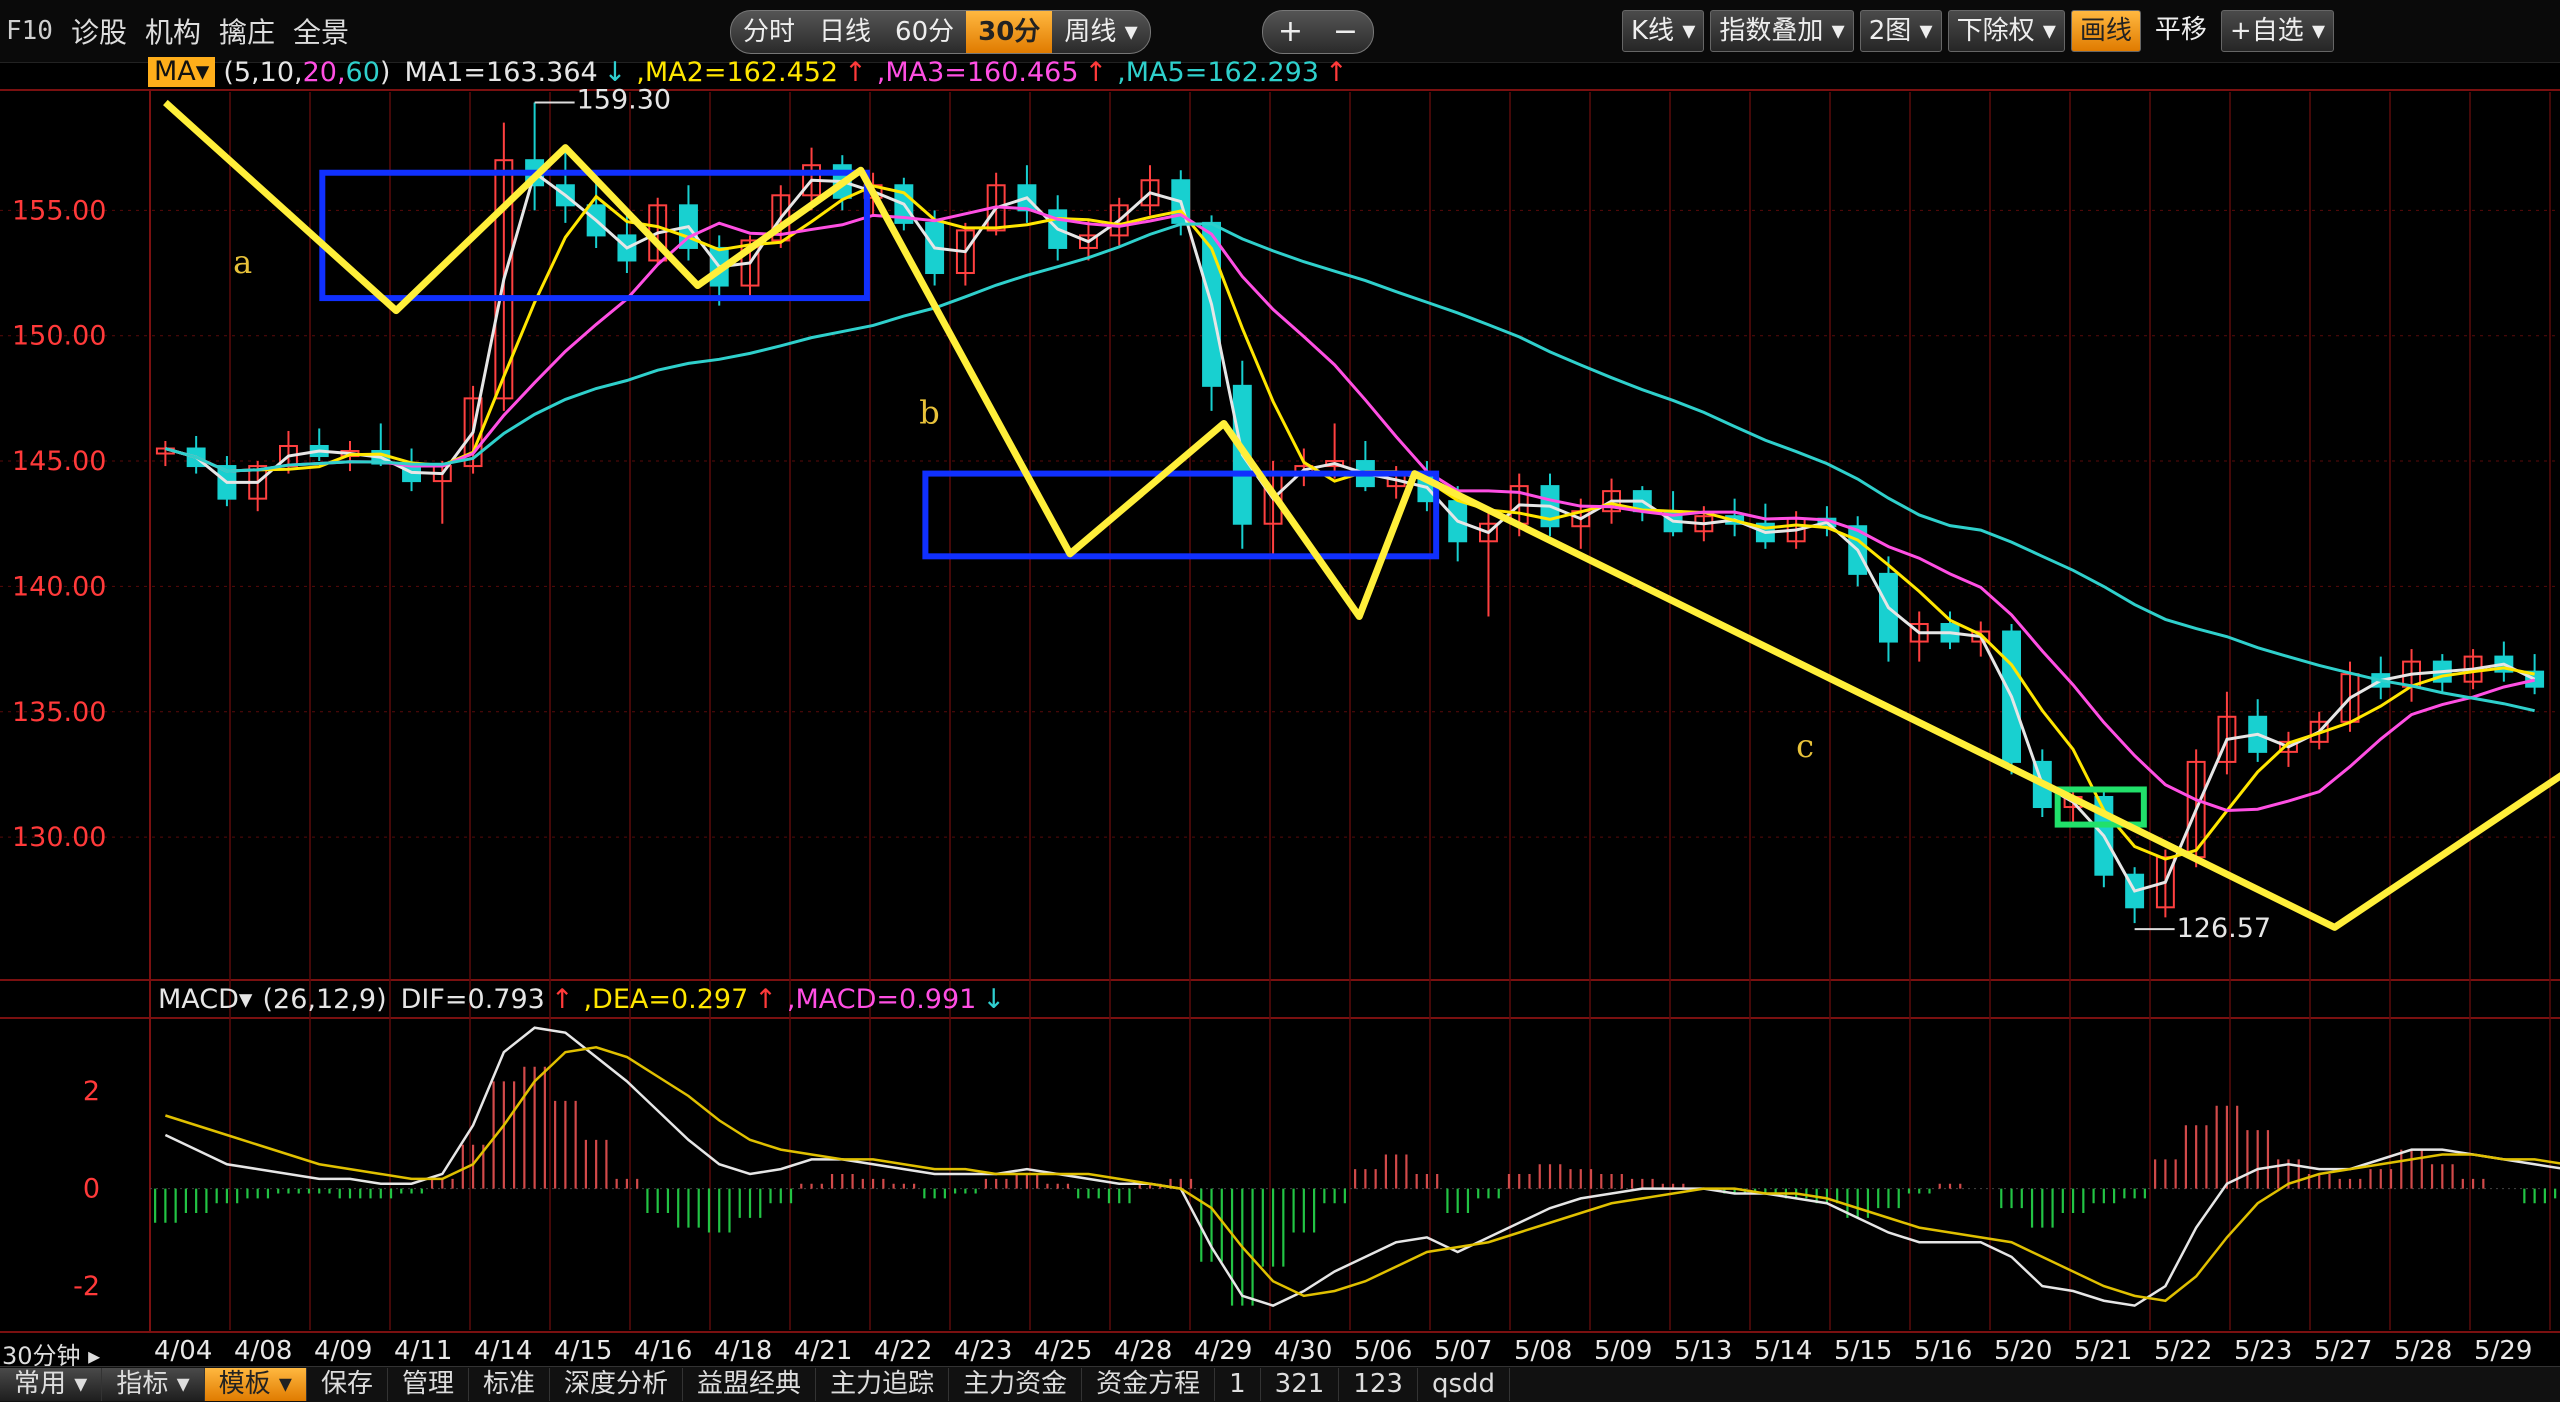 This screenshot has height=1402, width=2560. I want to click on date-tick-label: 5/27, so click(2343, 1351).